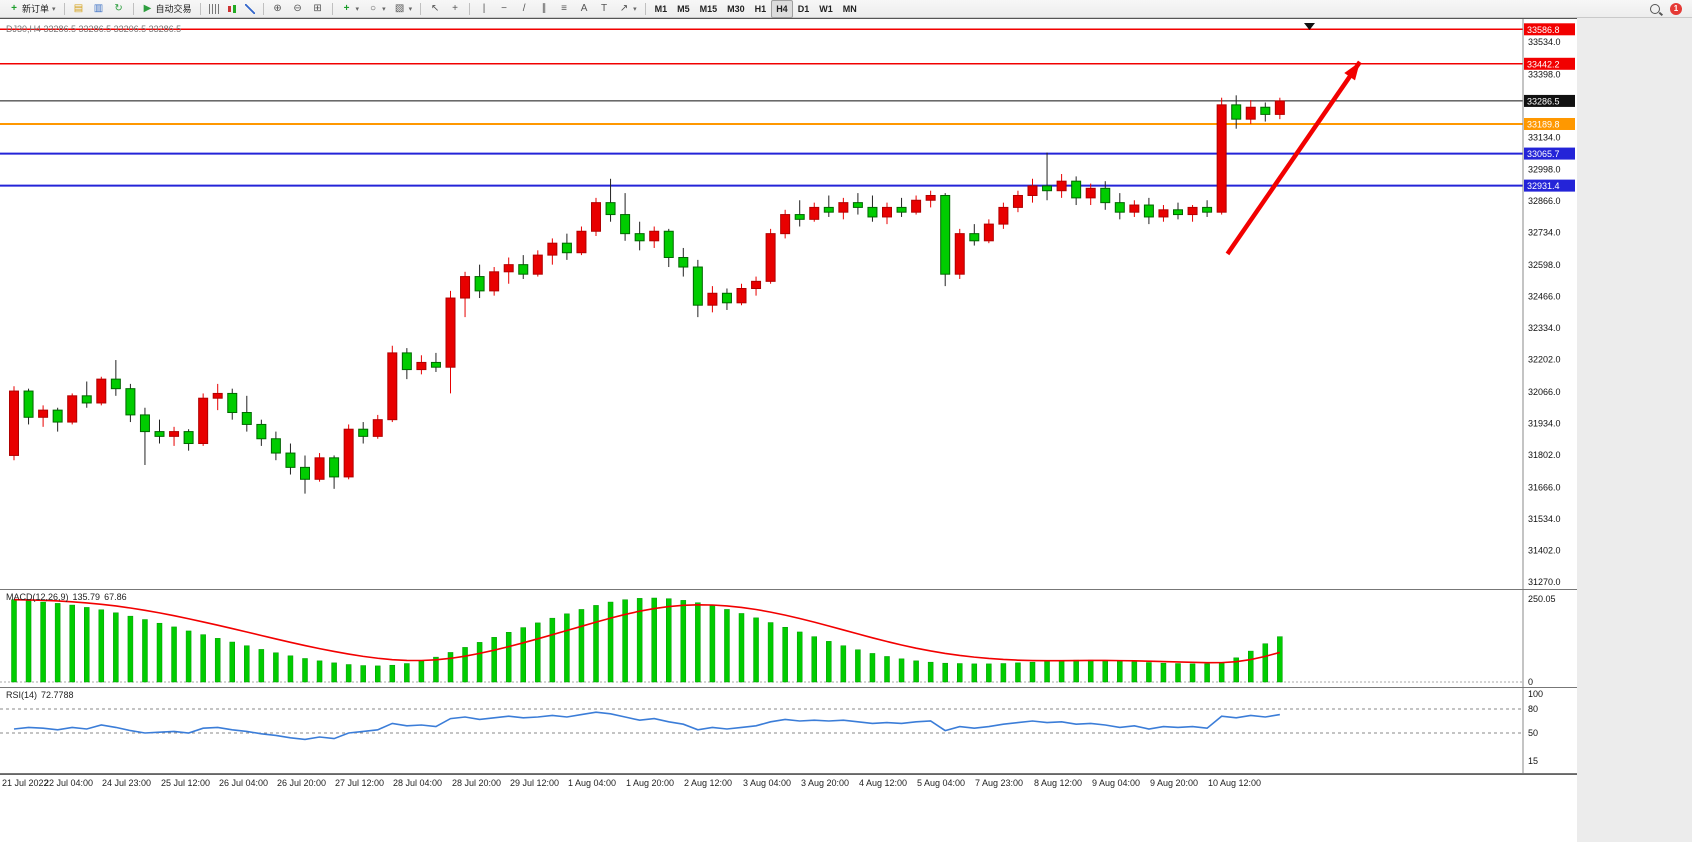 Image resolution: width=1692 pixels, height=842 pixels. I want to click on tile-windows-icon: ⊞, so click(317, 8).